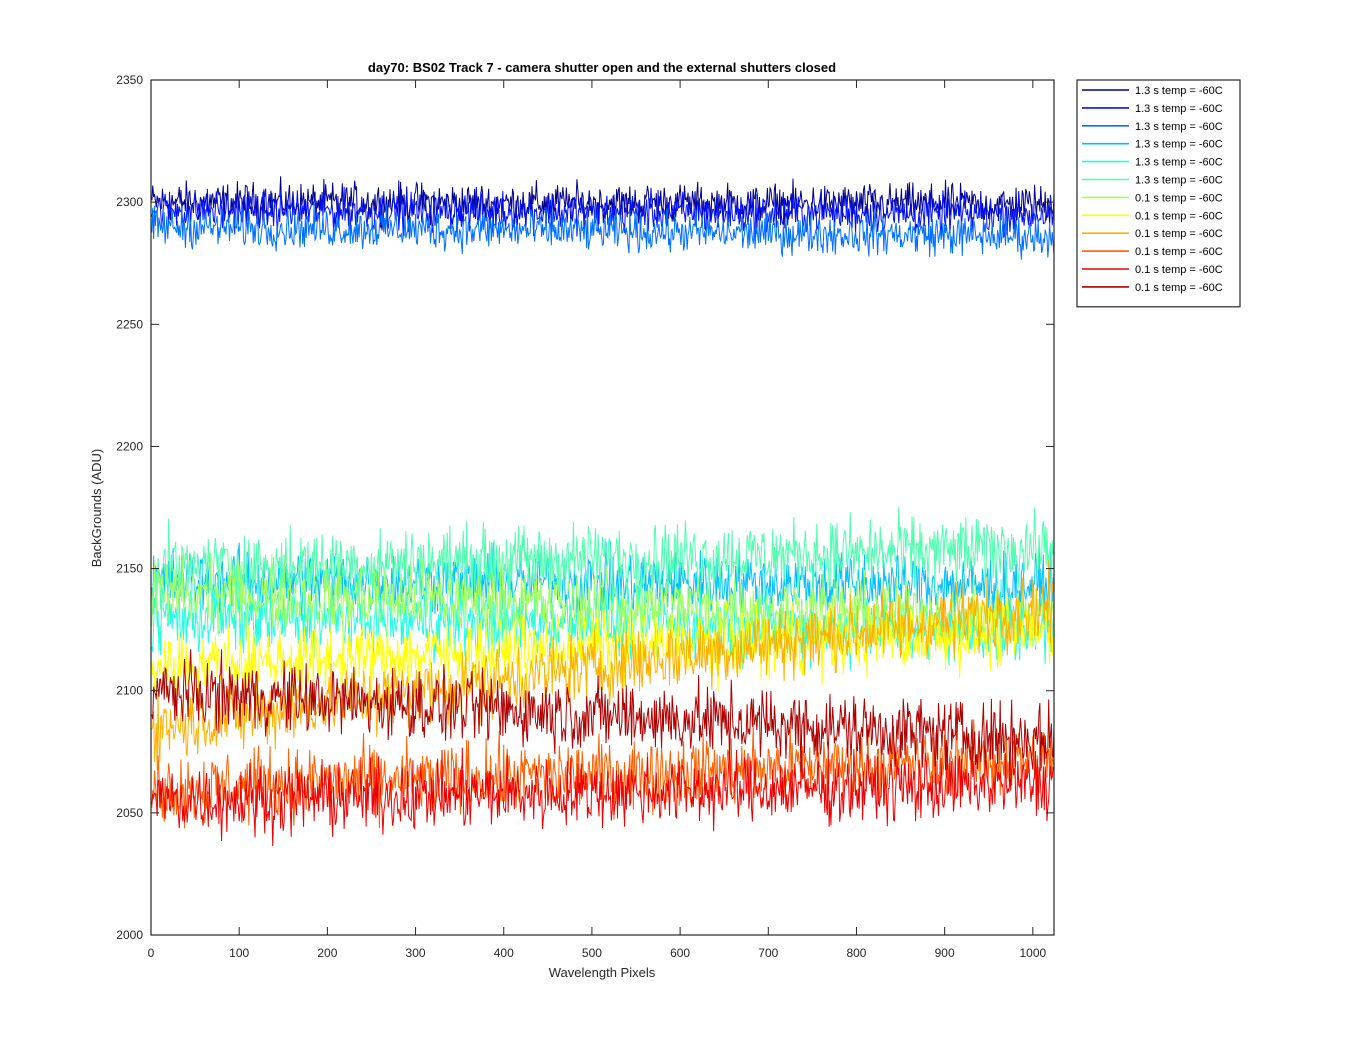 This screenshot has width=1350, height=1050. Describe the element at coordinates (856, 953) in the screenshot. I see `x-tick-label: 800` at that location.